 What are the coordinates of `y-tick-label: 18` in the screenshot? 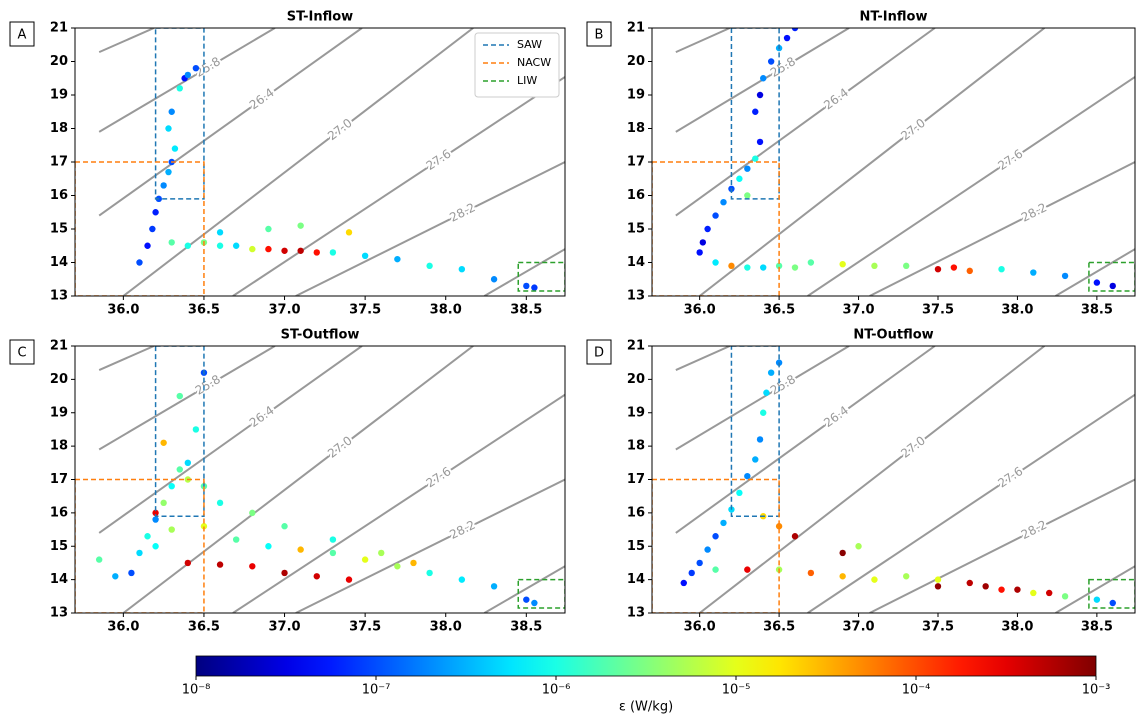 It's located at (59, 128).